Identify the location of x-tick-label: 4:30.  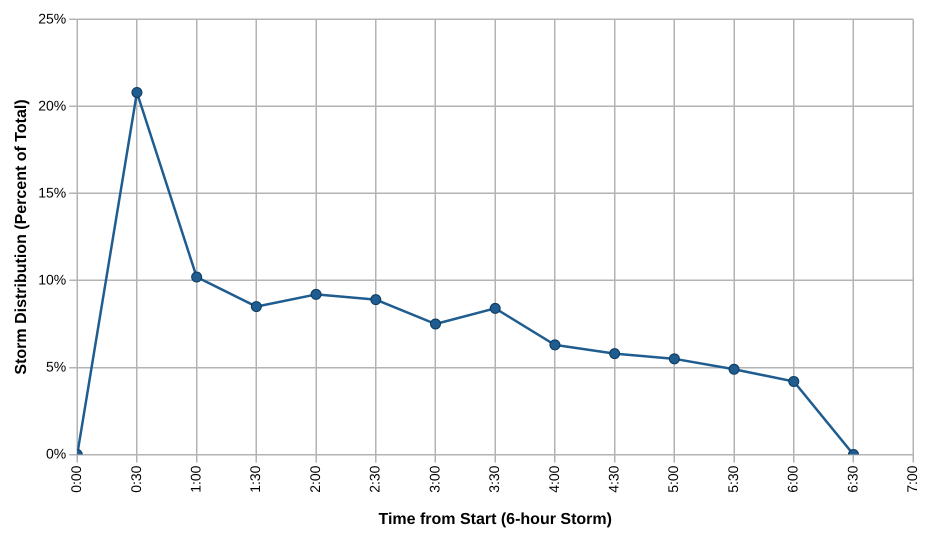
(613, 479).